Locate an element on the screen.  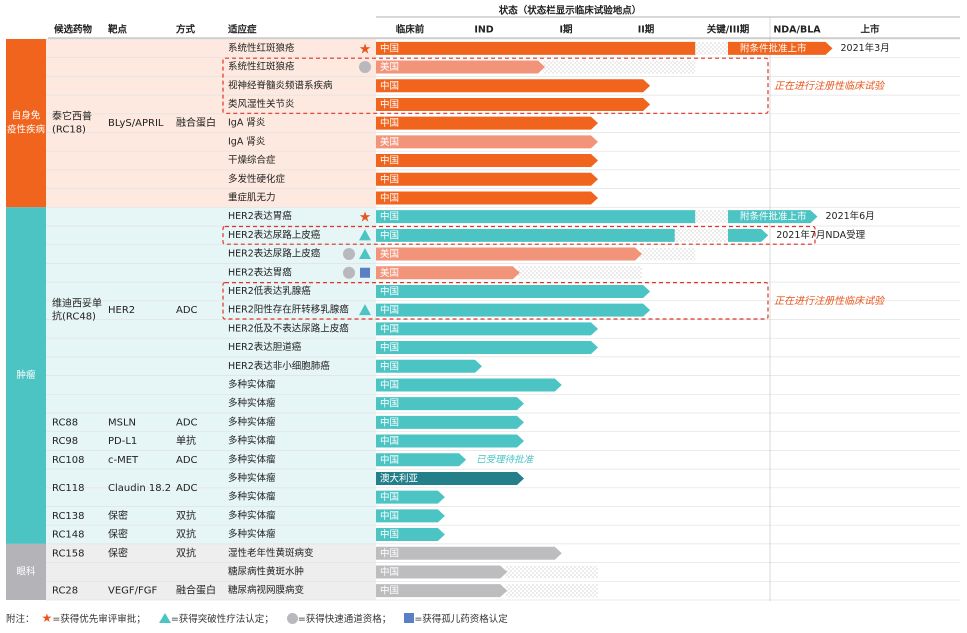
phase-header: 关键/III期 is located at coordinates (728, 30).